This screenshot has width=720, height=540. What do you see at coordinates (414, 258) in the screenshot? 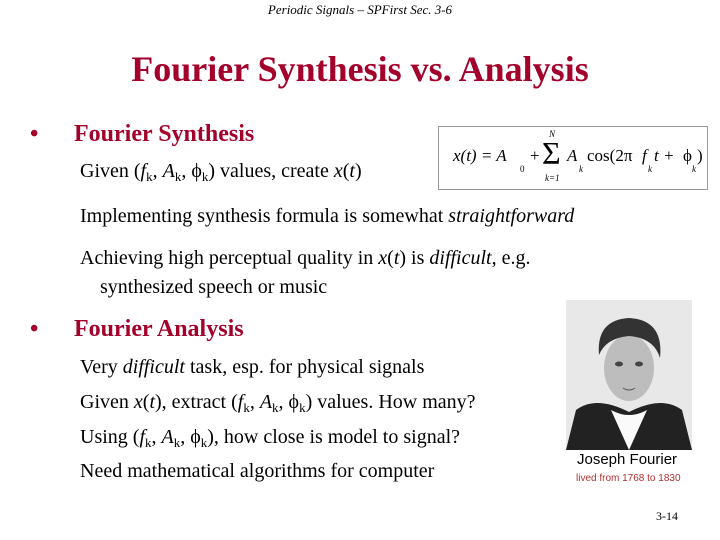
I see `t: ) is` at bounding box center [414, 258].